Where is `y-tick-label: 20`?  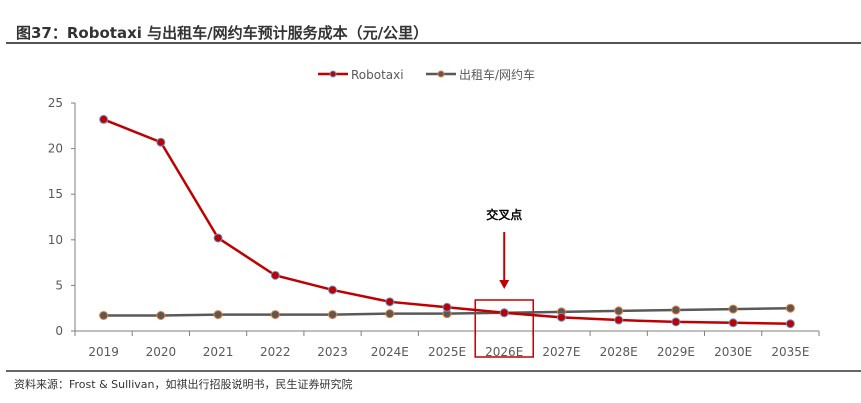 y-tick-label: 20 is located at coordinates (55, 149).